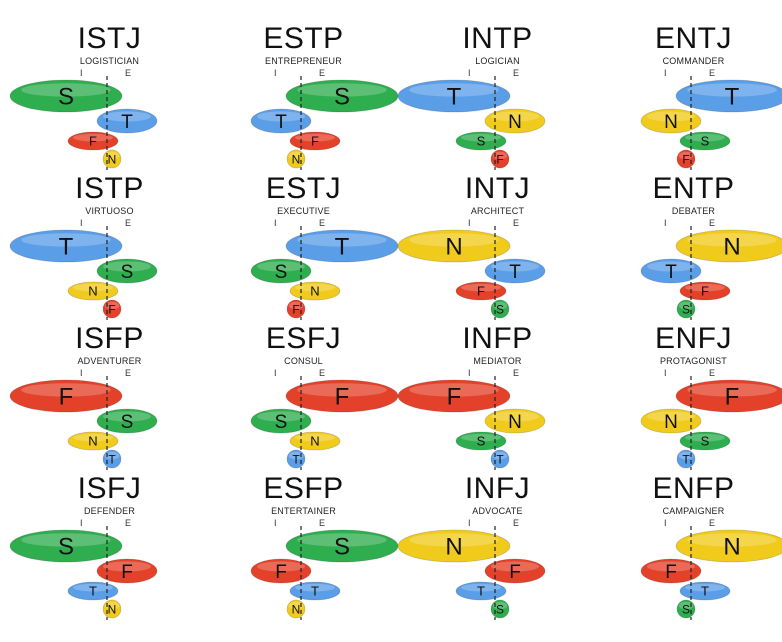  I want to click on type-card-infp: INFP MEDIATOR I E F N S T, so click(496, 398).